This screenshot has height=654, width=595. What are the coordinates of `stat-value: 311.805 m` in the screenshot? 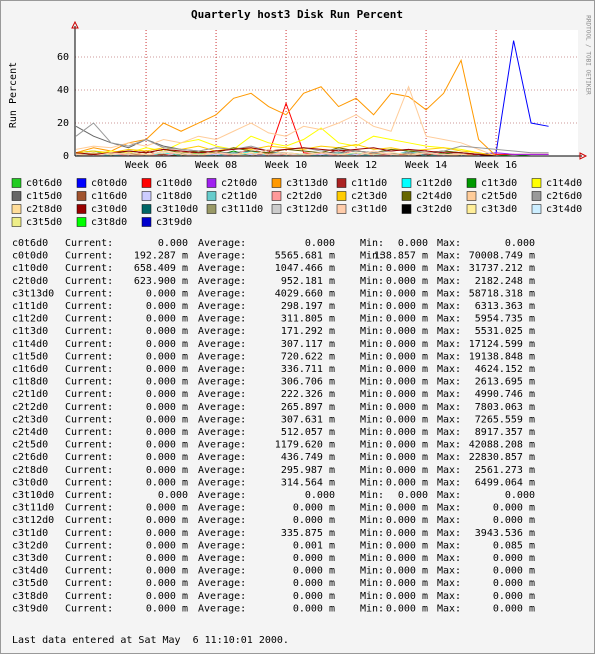 It's located at (308, 319).